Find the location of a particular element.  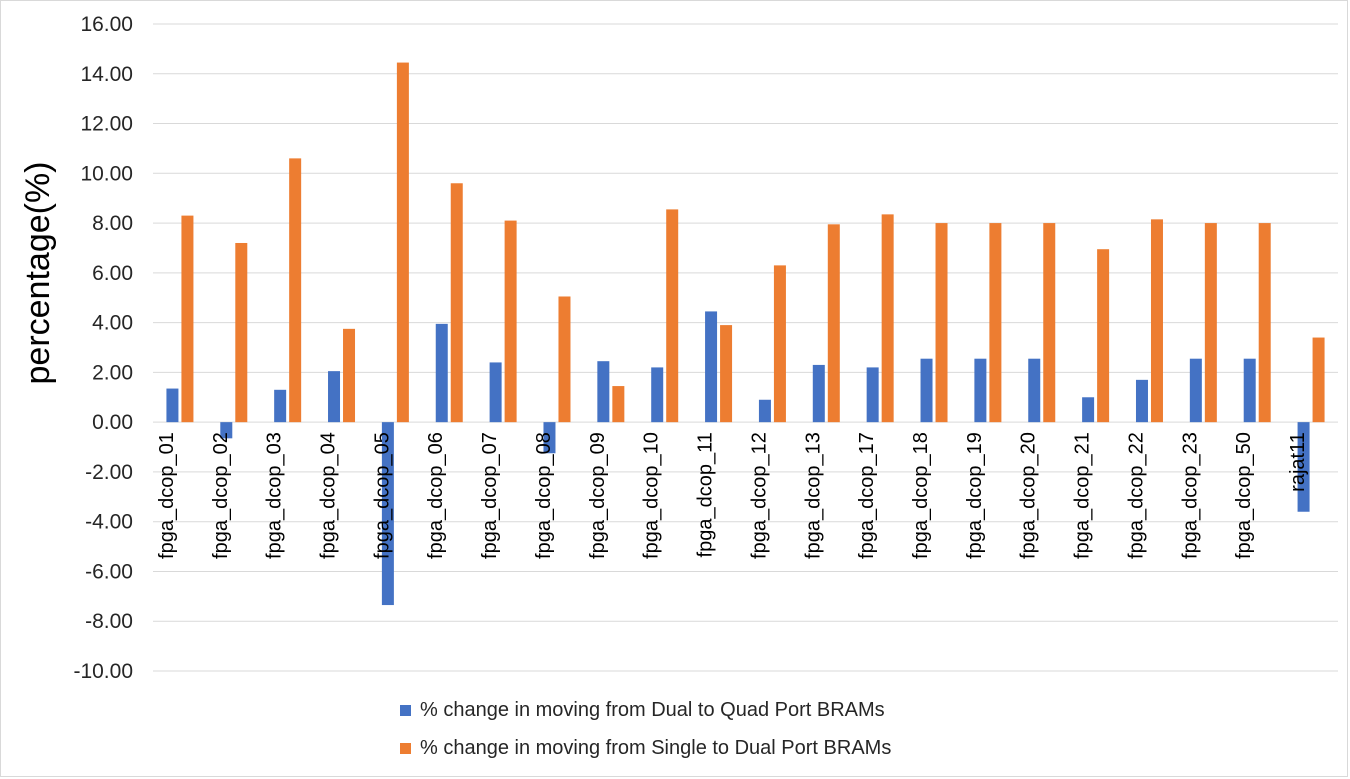

category-label: fpga_dcop_09 is located at coordinates (598, 495).